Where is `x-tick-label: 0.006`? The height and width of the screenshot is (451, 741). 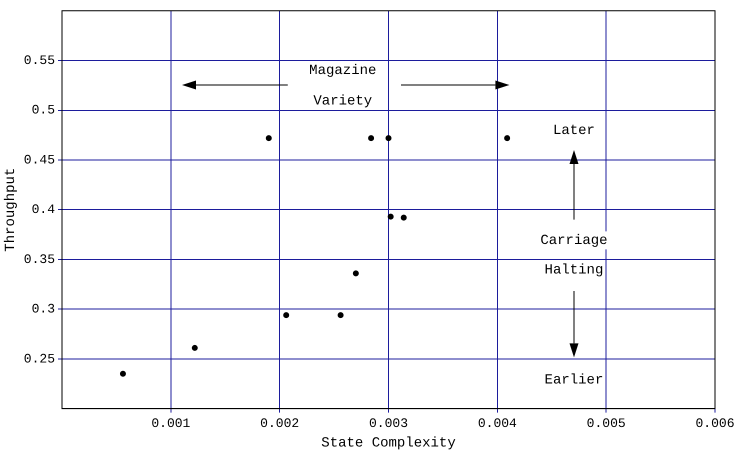 x-tick-label: 0.006 is located at coordinates (715, 423).